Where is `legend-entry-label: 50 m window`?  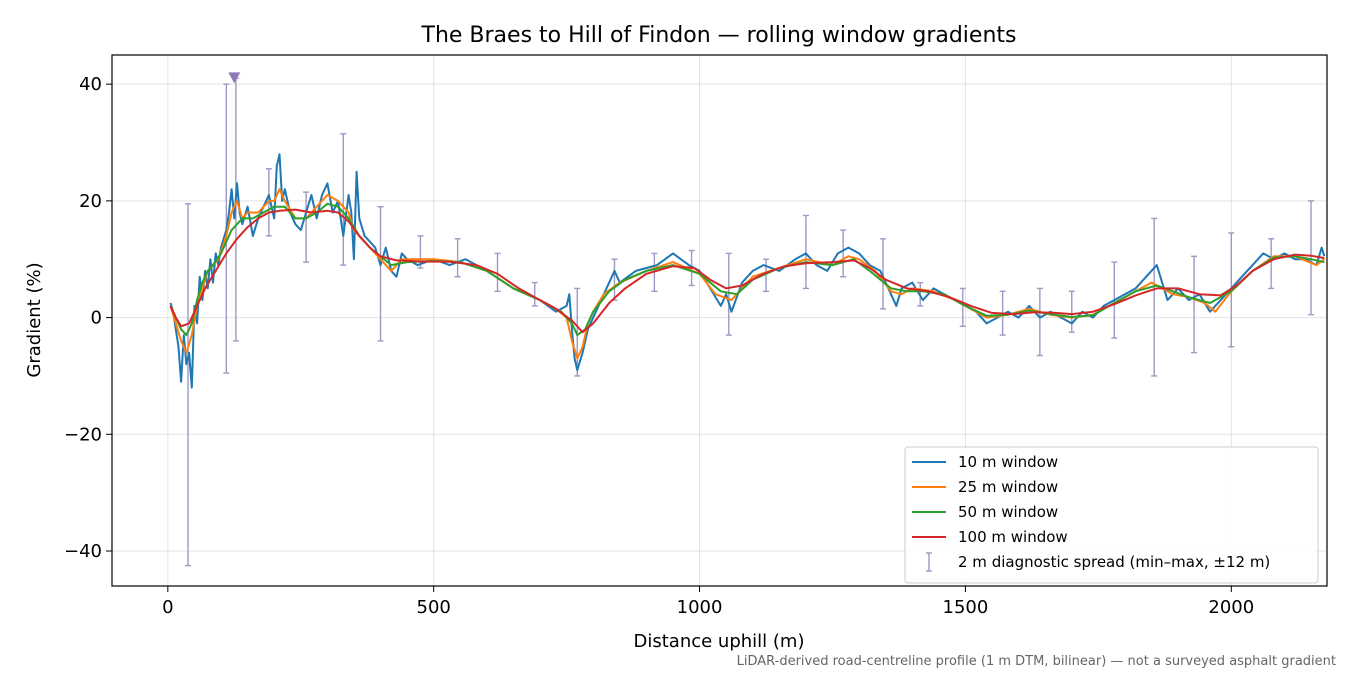 legend-entry-label: 50 m window is located at coordinates (1008, 512).